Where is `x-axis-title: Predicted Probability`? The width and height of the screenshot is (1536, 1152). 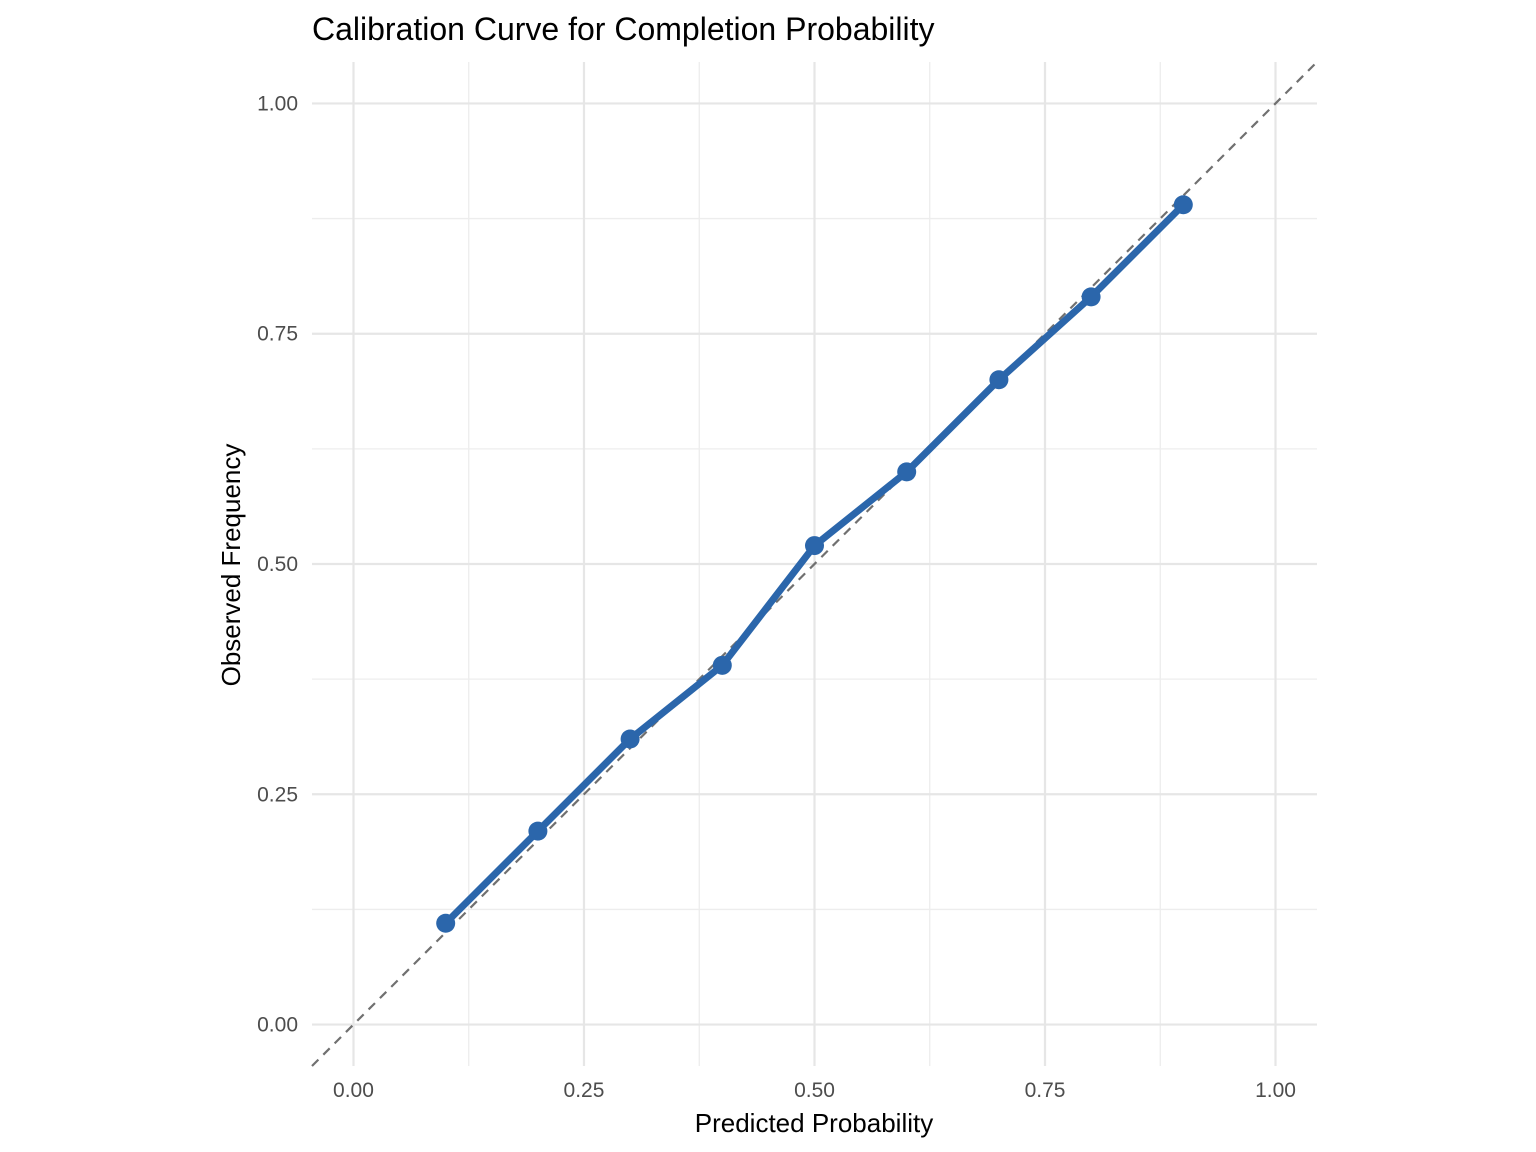
x-axis-title: Predicted Probability is located at coordinates (814, 1123).